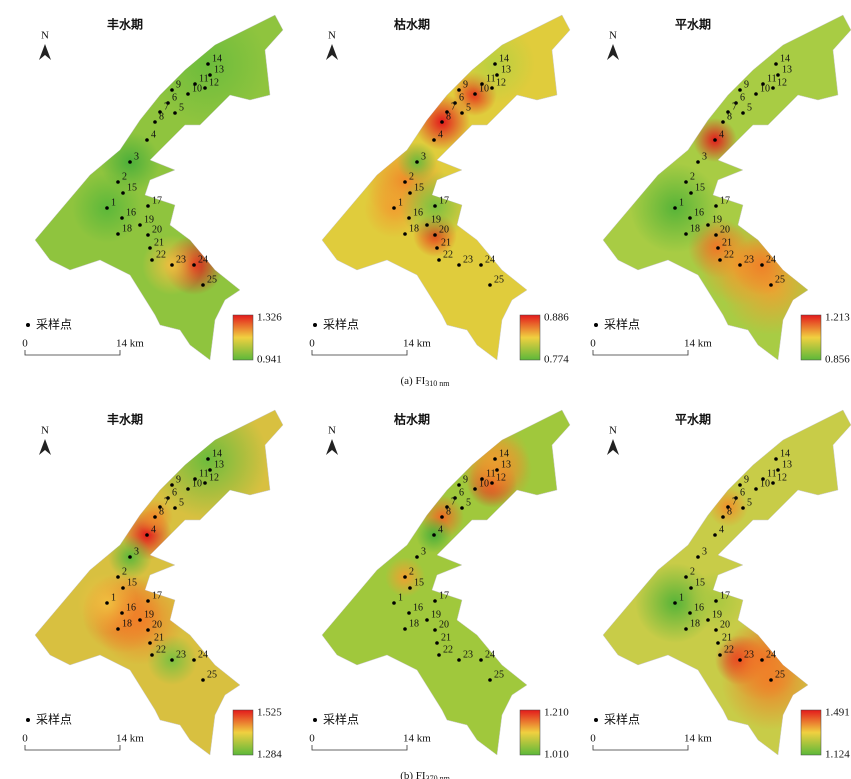 This screenshot has height=779, width=851. I want to click on lake, so click(726, 187).